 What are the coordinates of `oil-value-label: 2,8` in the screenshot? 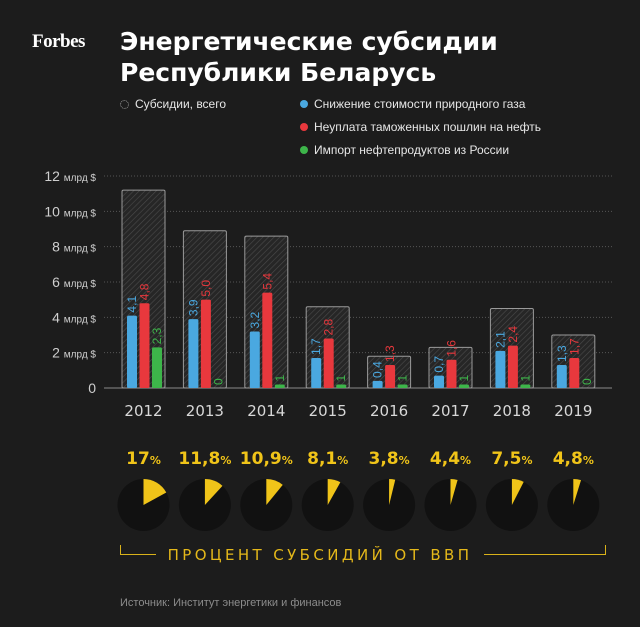 It's located at (329, 327).